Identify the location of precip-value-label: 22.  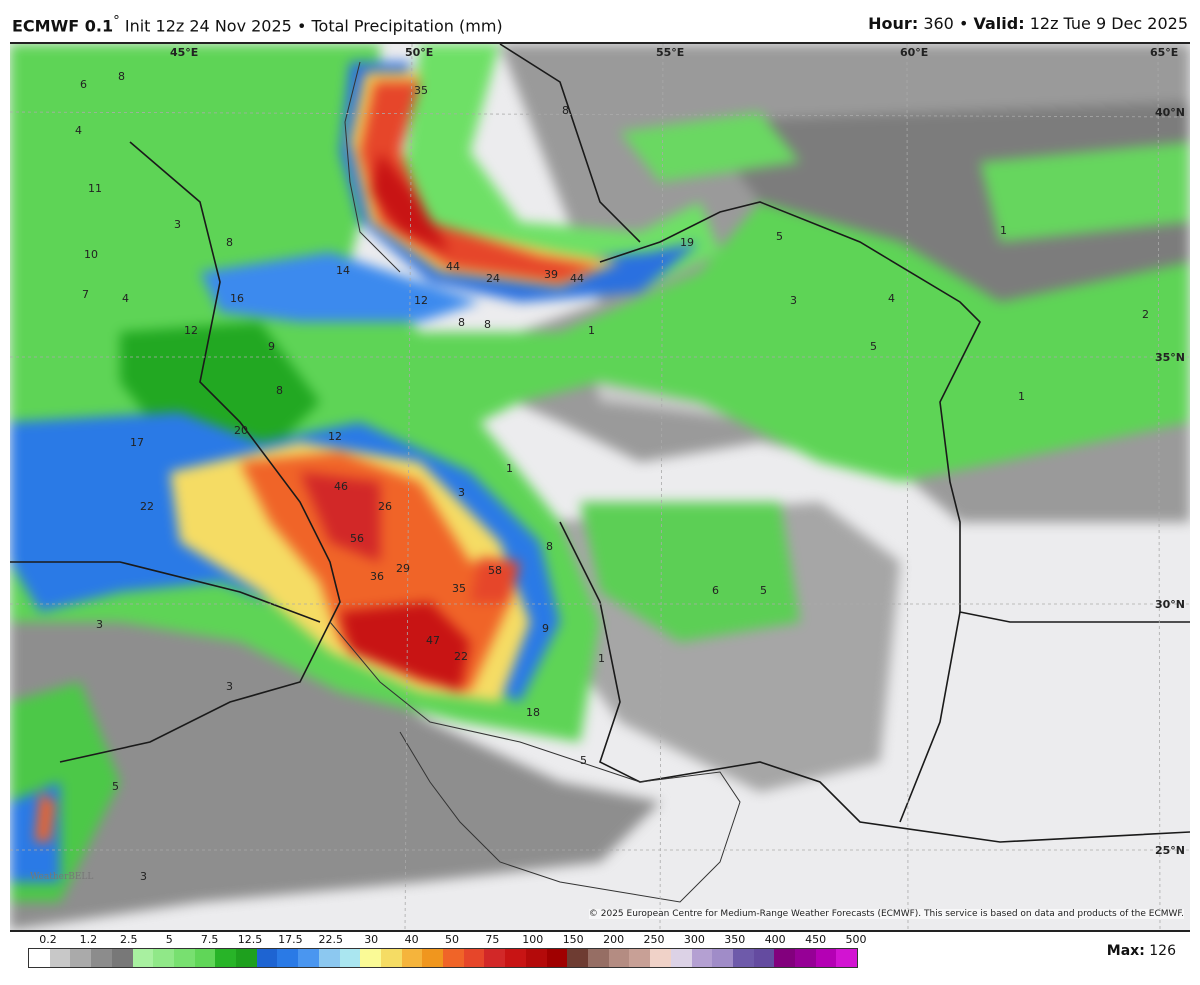
(461, 656).